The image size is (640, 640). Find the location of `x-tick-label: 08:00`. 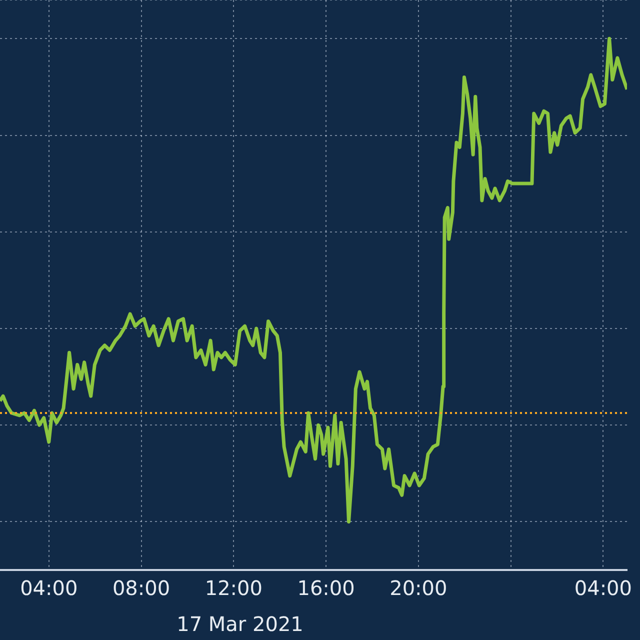

x-tick-label: 08:00 is located at coordinates (141, 588).